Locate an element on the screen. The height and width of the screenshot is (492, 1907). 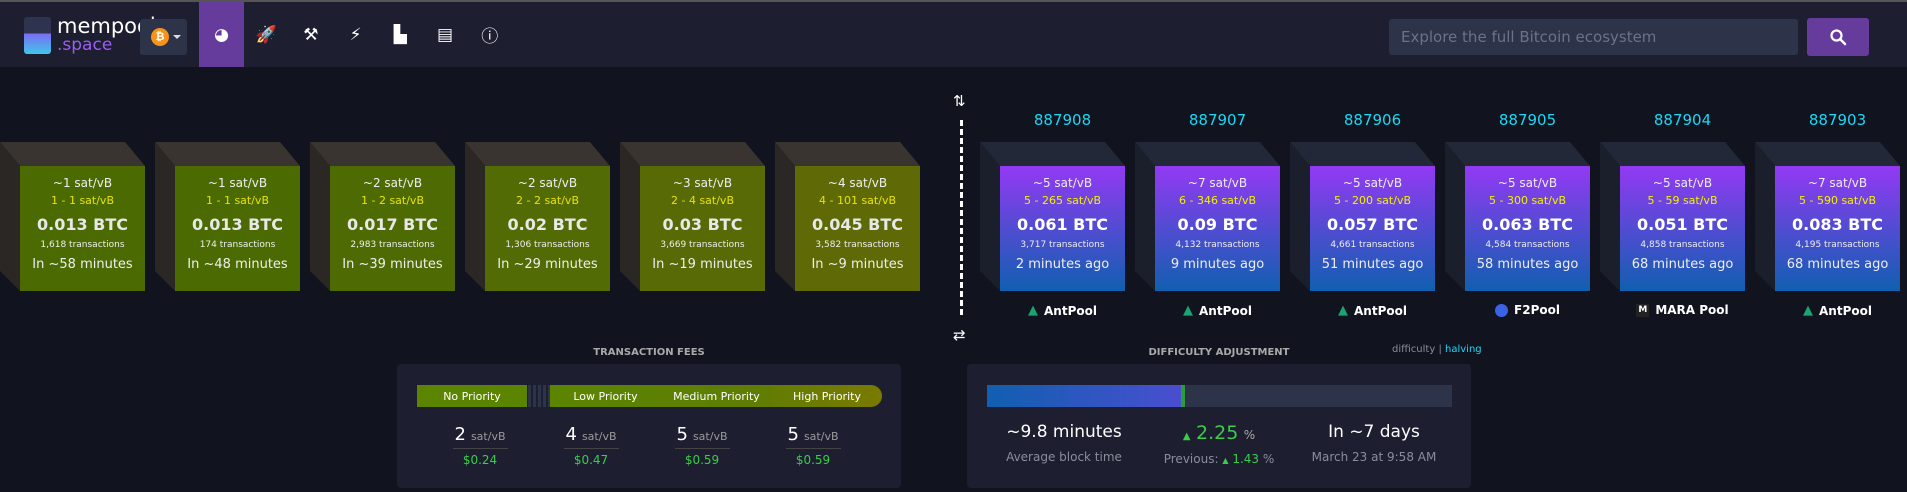
difficulty-toggle: difficulty is located at coordinates (1414, 349).